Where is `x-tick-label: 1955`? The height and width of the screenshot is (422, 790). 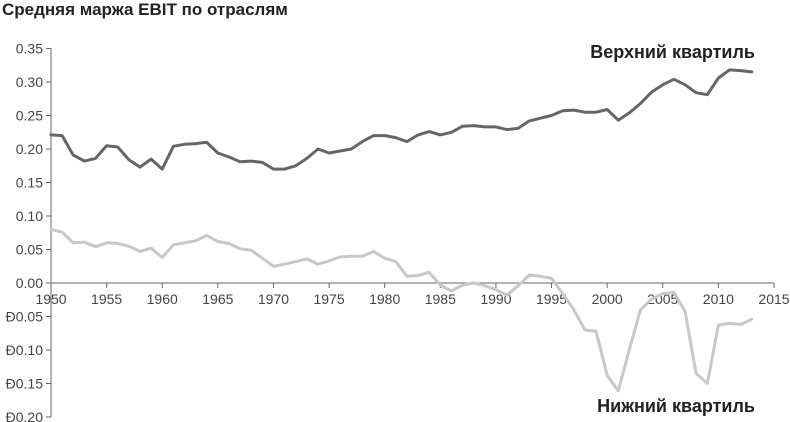
x-tick-label: 1955 is located at coordinates (106, 299).